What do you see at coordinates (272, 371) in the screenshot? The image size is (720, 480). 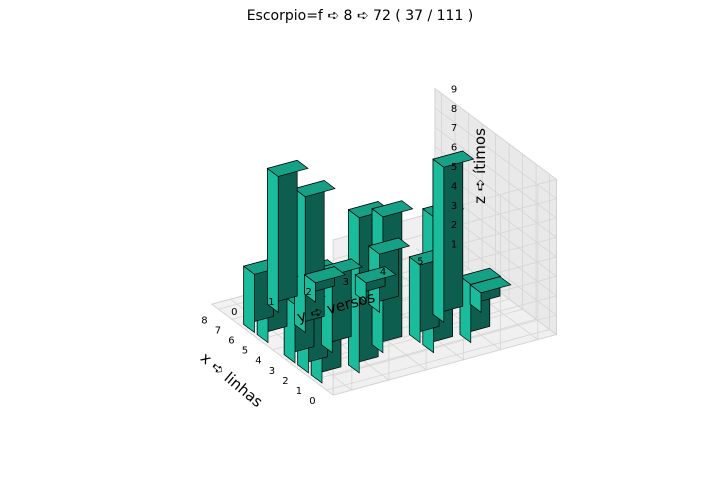 I see `x-tick-label: 3` at bounding box center [272, 371].